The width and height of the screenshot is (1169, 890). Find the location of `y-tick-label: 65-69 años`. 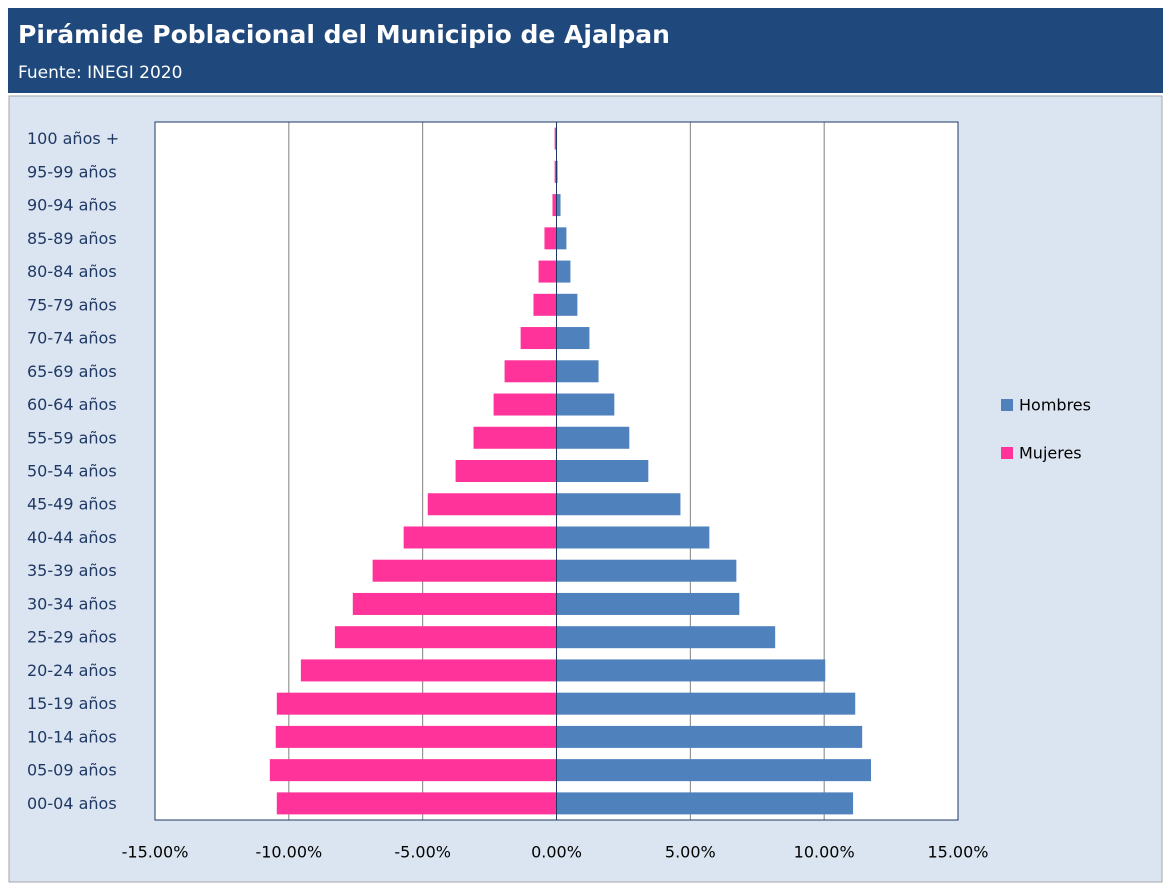

y-tick-label: 65-69 años is located at coordinates (72, 371).